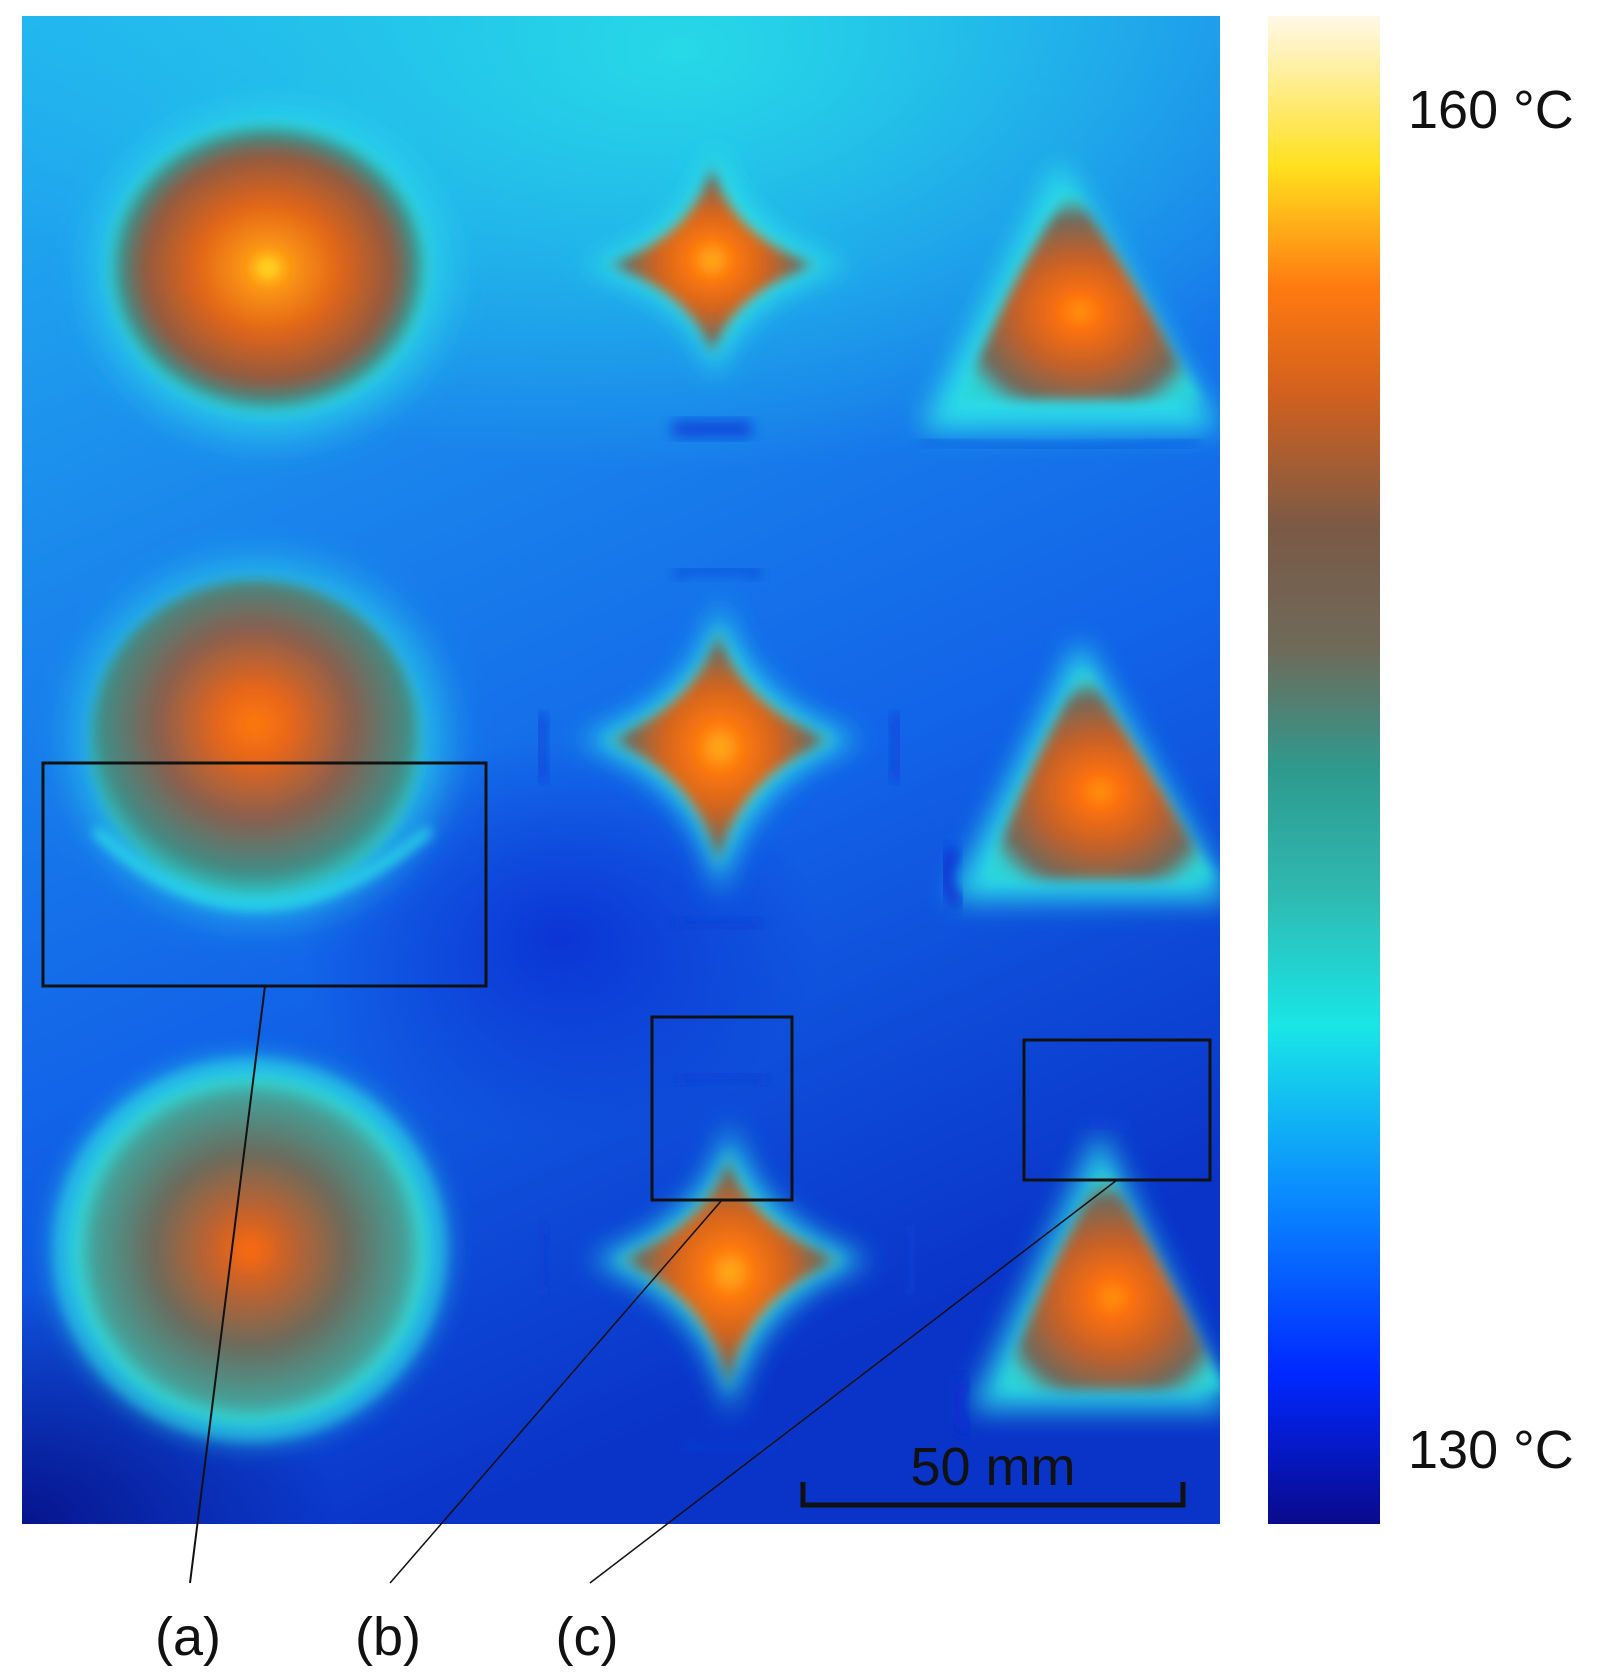 The height and width of the screenshot is (1678, 1610). Describe the element at coordinates (388, 1637) in the screenshot. I see `callout-label-b: (b)` at that location.